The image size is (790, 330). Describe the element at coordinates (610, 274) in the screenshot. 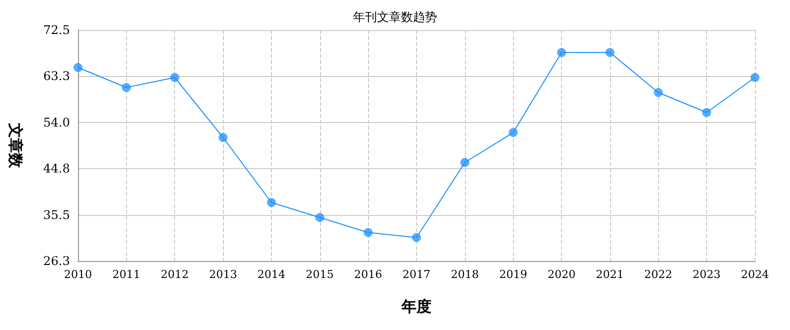

I see `x-tick-label: 2021` at that location.